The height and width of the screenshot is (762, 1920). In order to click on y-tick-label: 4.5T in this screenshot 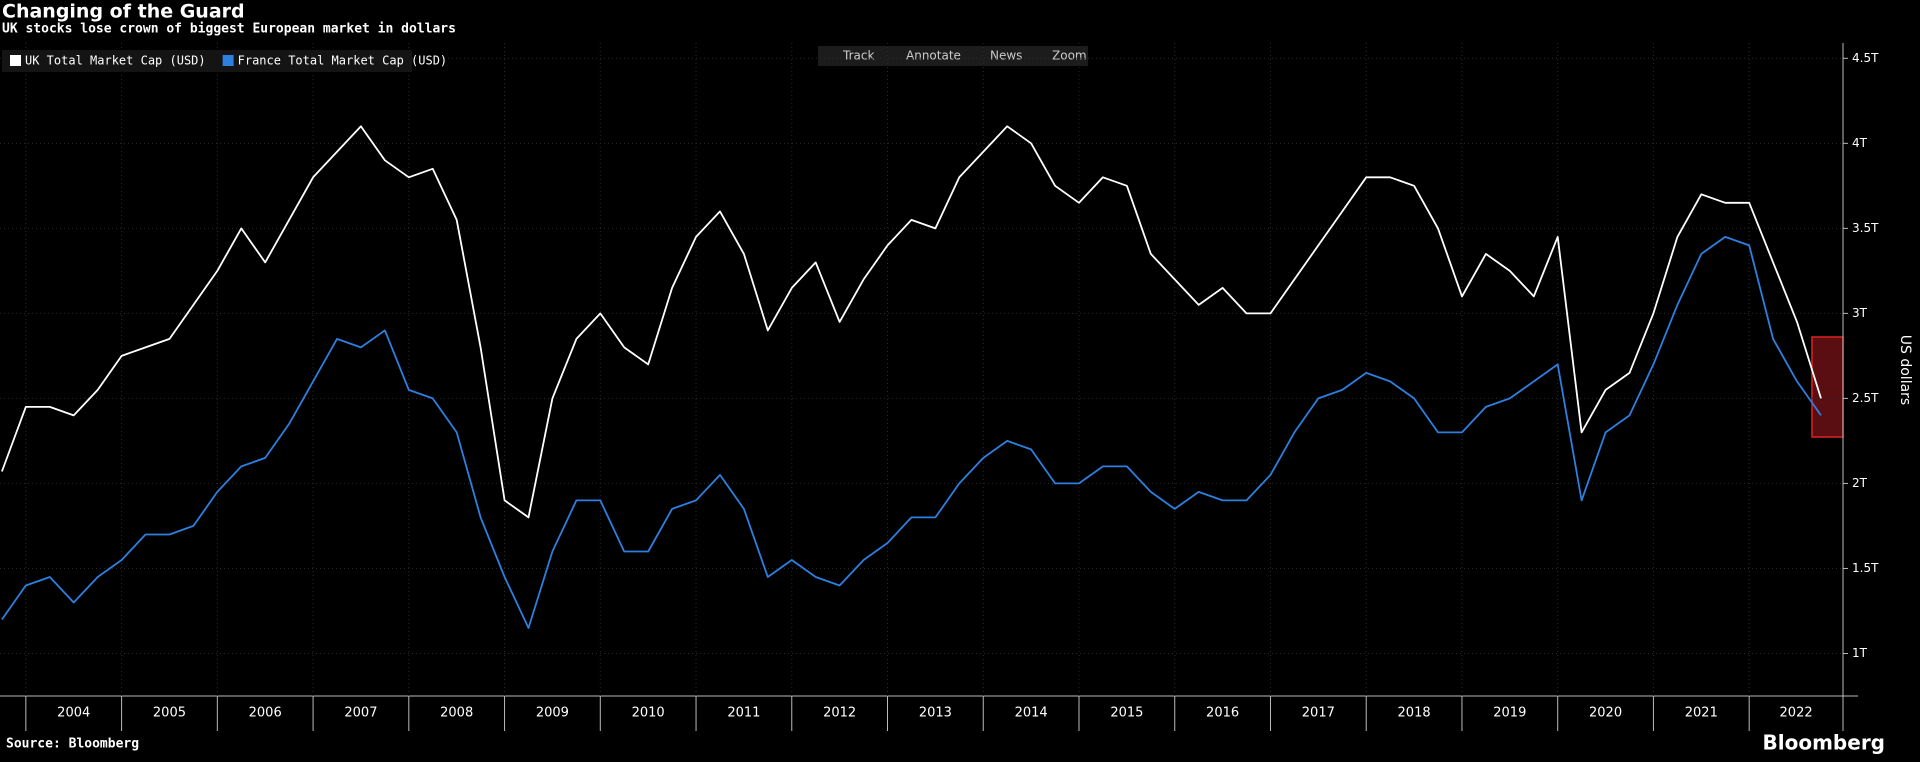, I will do `click(1865, 58)`.